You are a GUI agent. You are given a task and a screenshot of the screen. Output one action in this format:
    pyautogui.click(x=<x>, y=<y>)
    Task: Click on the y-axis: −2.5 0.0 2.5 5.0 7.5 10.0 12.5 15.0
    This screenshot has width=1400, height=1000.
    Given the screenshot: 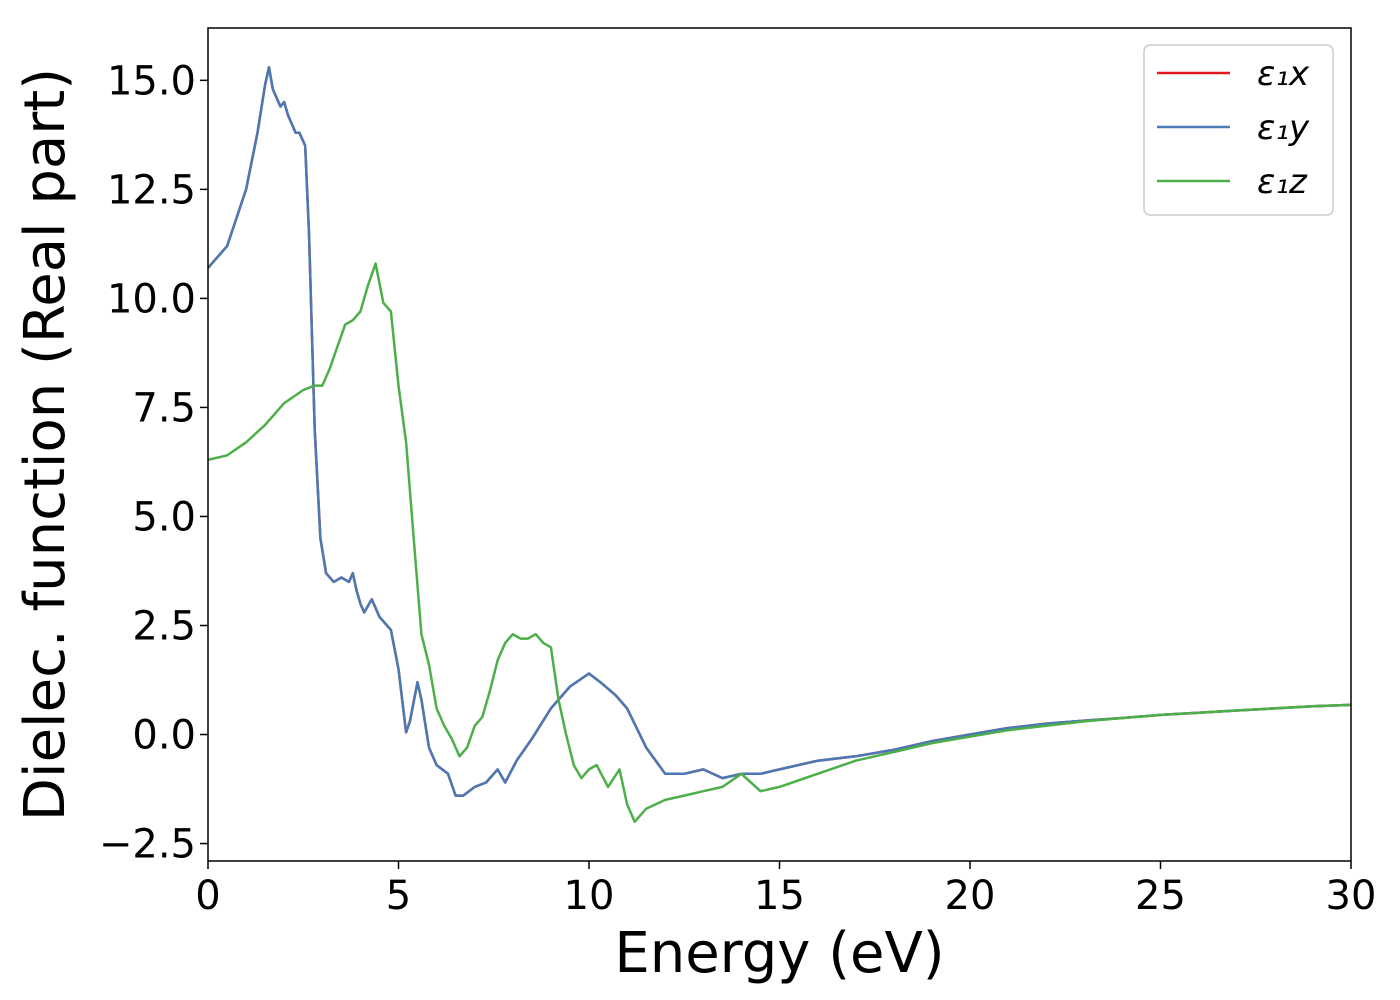 What is the action you would take?
    pyautogui.click(x=153, y=463)
    